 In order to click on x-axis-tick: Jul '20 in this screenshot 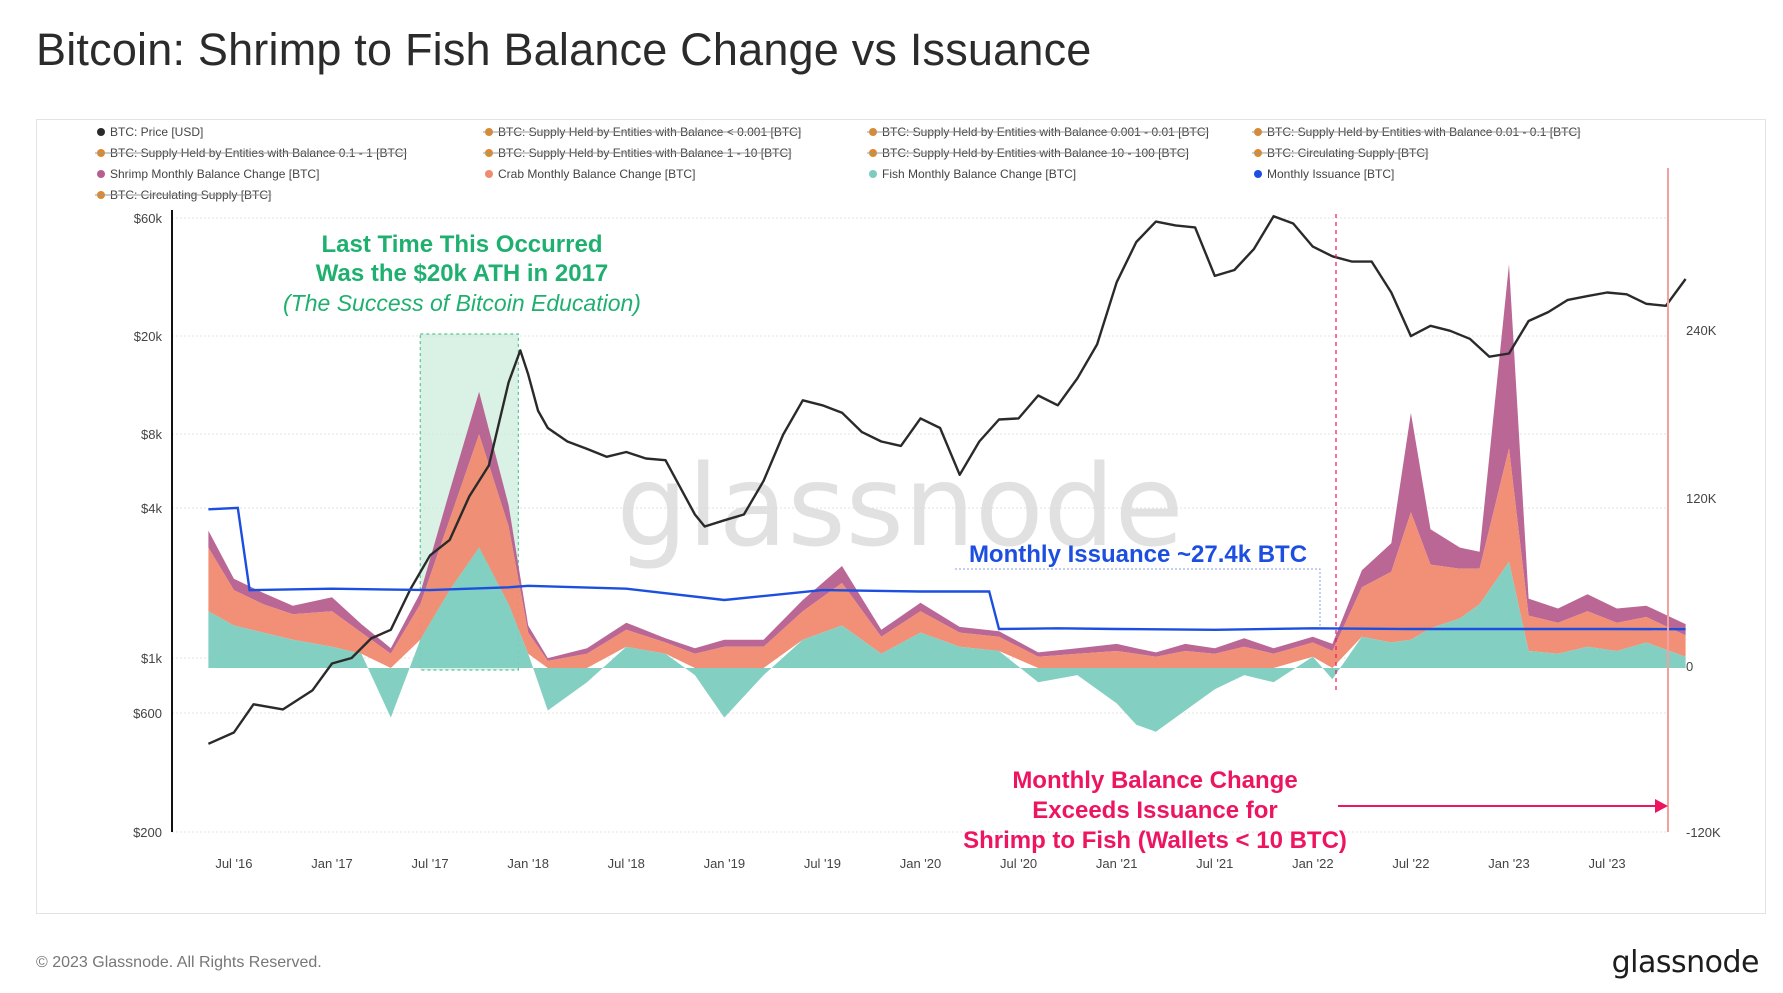, I will do `click(1018, 863)`.